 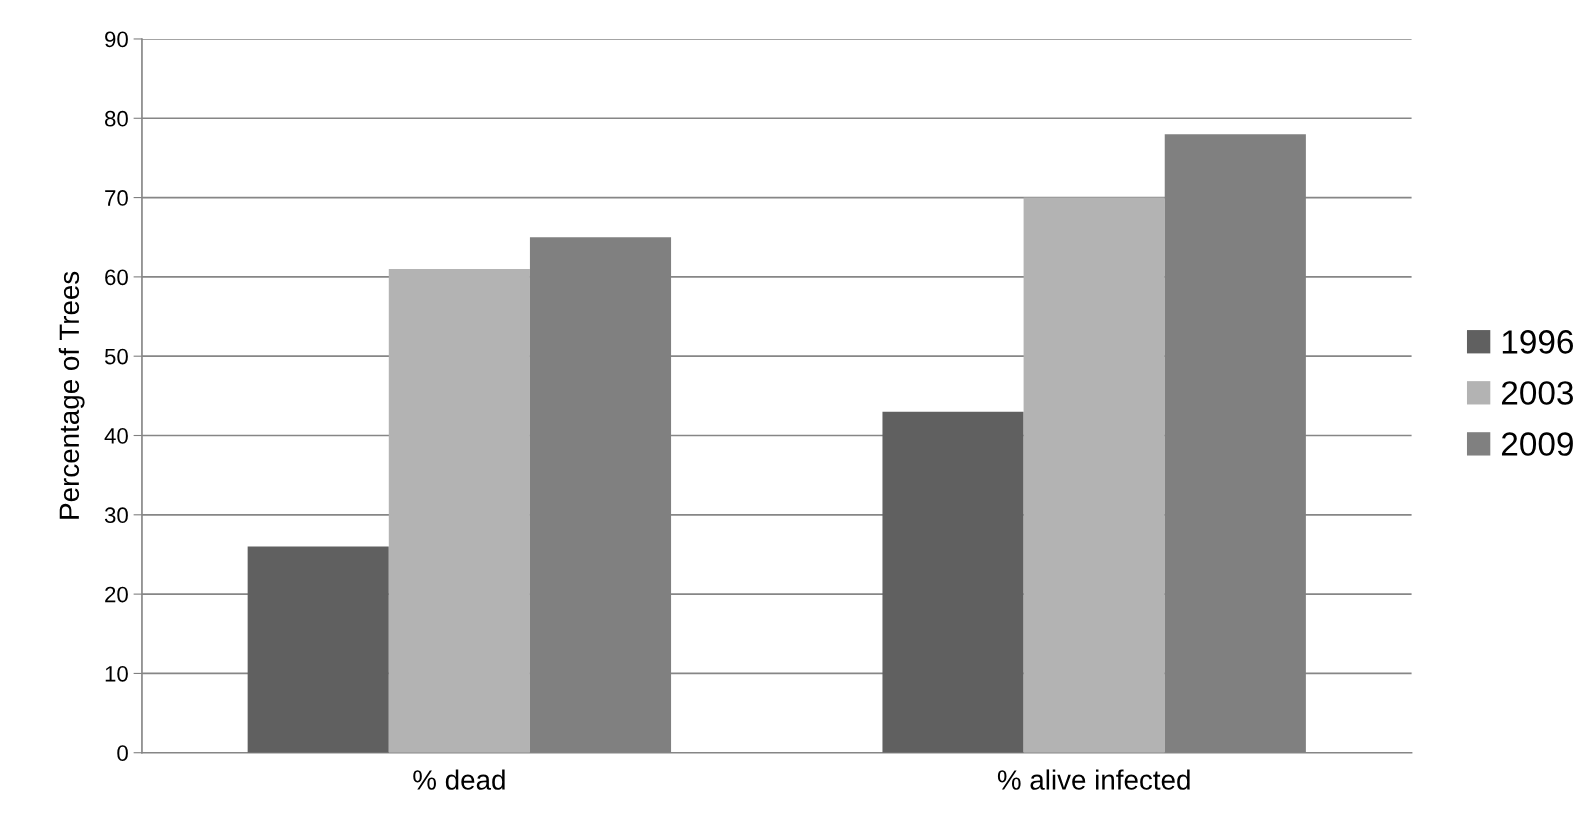 I want to click on x-tick-label: % dead, so click(x=459, y=779).